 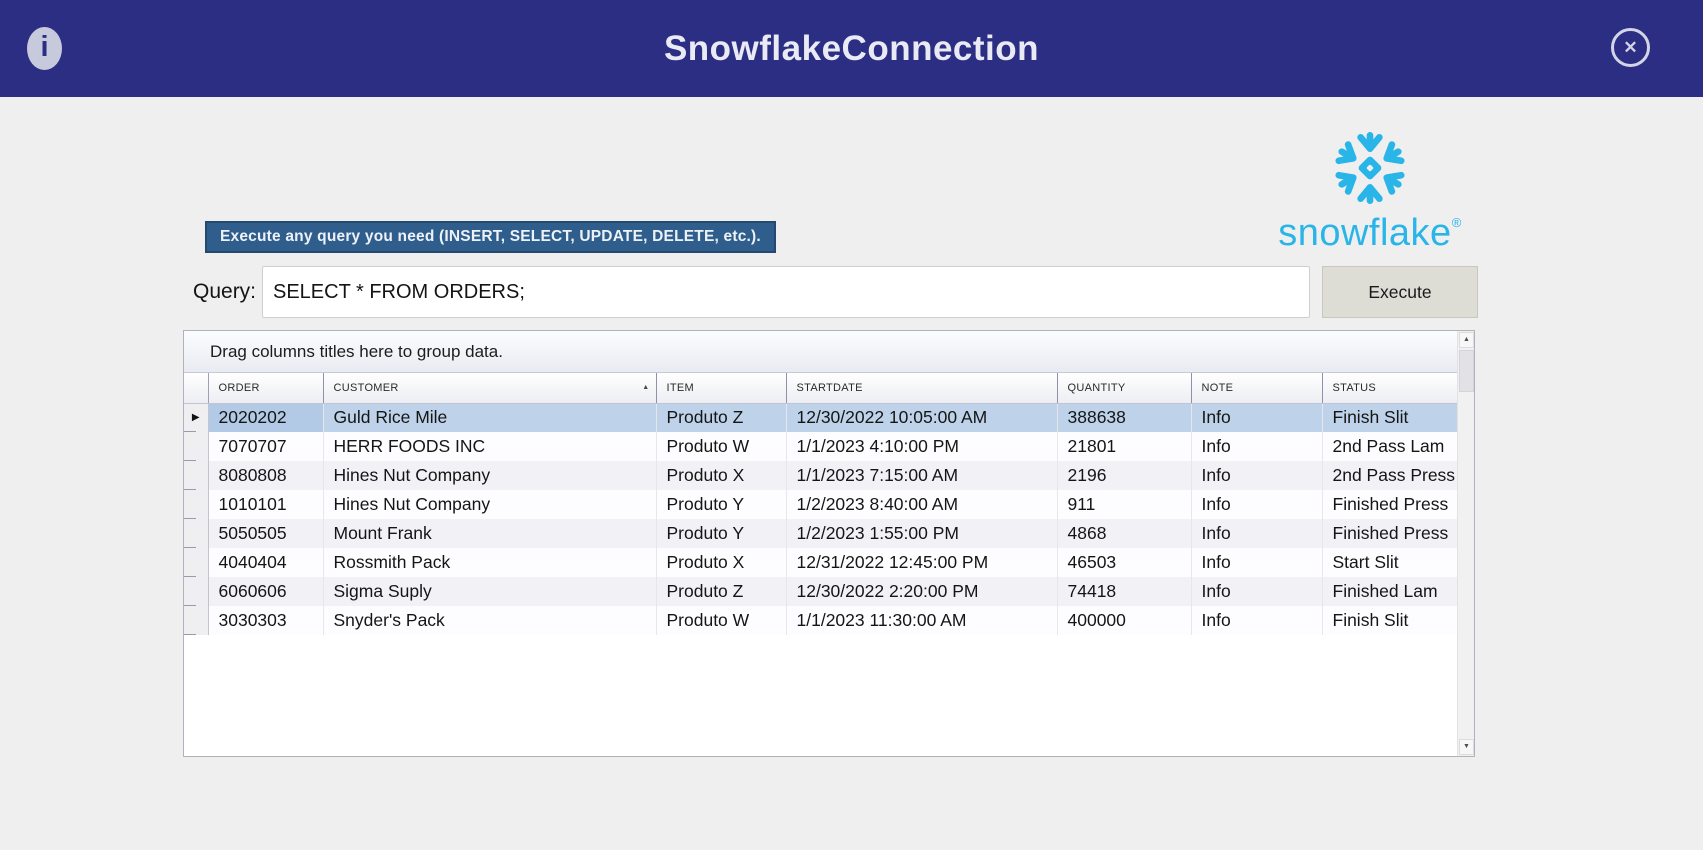 What do you see at coordinates (1124, 417) in the screenshot?
I see `cell-quantity: 388638` at bounding box center [1124, 417].